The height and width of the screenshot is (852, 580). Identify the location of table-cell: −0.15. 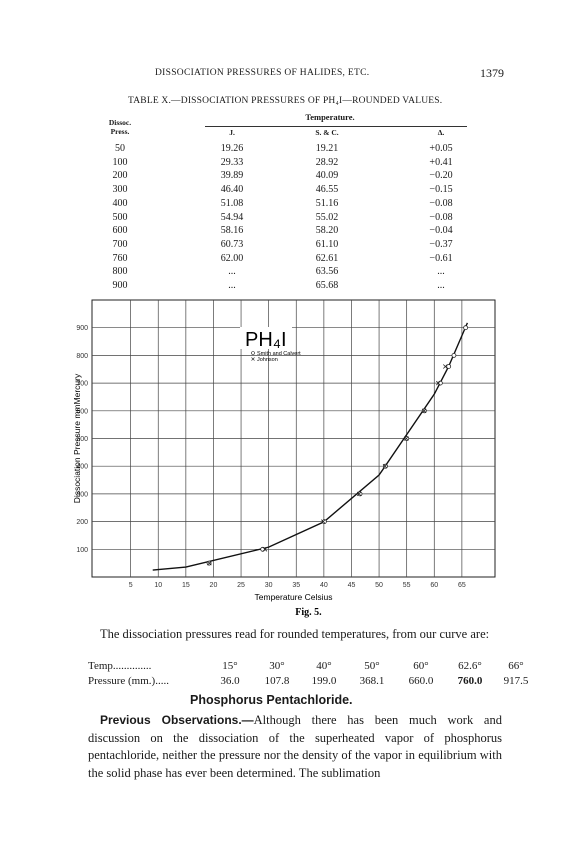
(441, 190).